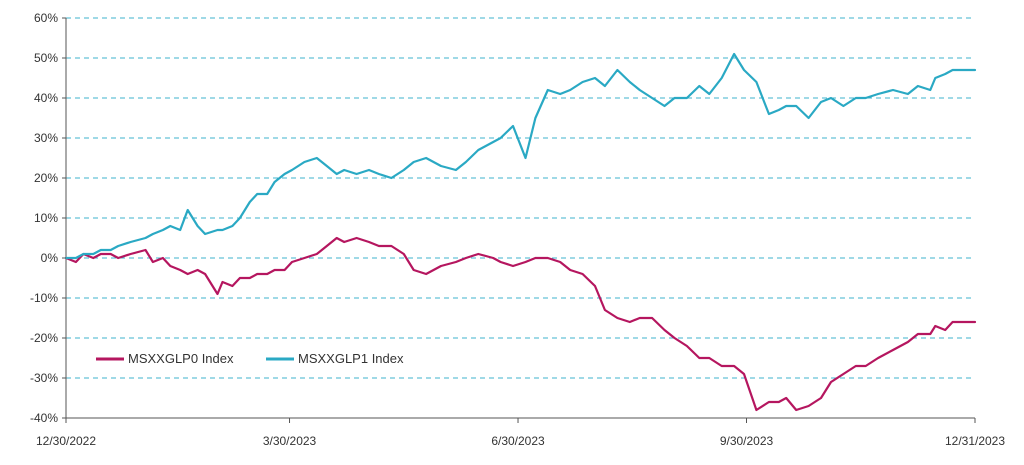 The height and width of the screenshot is (465, 1024). What do you see at coordinates (44, 338) in the screenshot?
I see `y-tick-label: -20%` at bounding box center [44, 338].